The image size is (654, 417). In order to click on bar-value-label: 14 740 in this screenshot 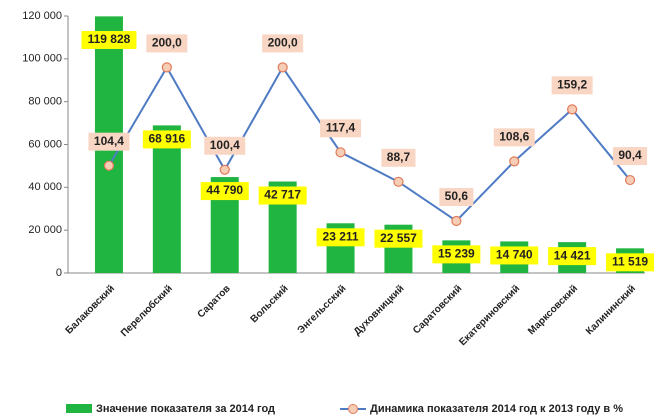, I will do `click(514, 255)`.